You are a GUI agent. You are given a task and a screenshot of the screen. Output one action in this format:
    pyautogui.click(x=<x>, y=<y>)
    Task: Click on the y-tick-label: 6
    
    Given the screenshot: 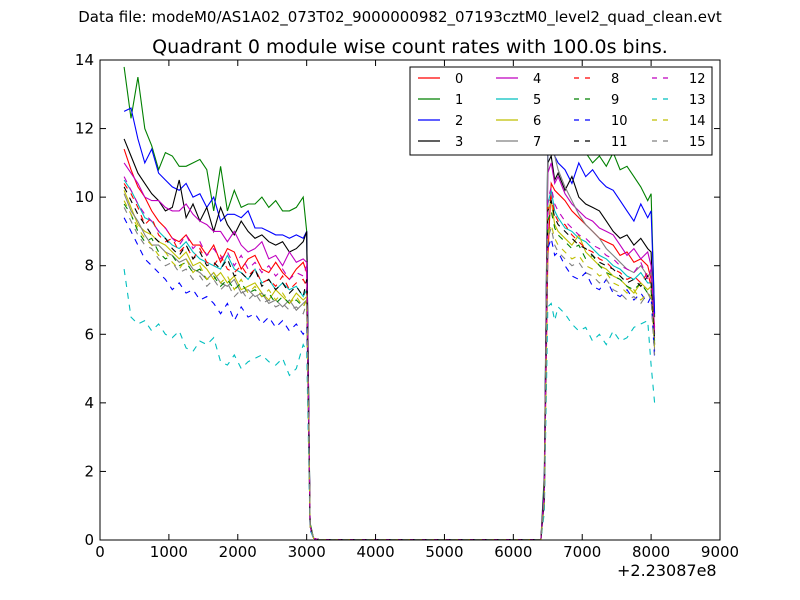 What is the action you would take?
    pyautogui.click(x=89, y=334)
    